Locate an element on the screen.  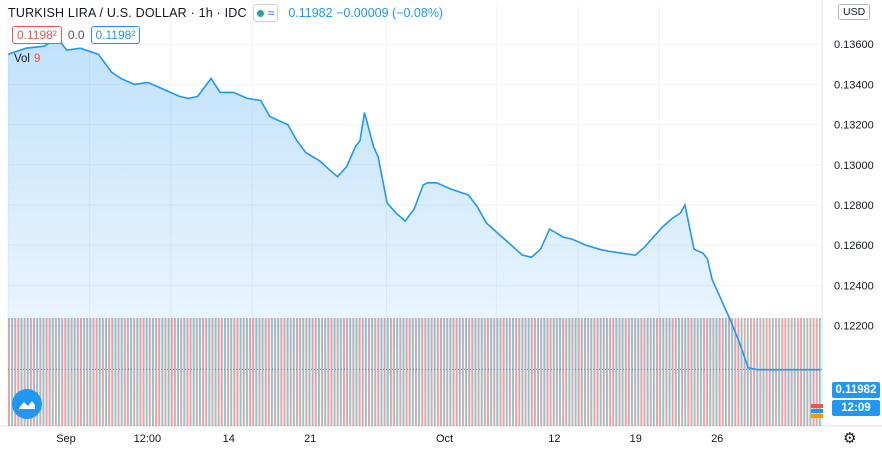
price-change: −0.00009 is located at coordinates (362, 13).